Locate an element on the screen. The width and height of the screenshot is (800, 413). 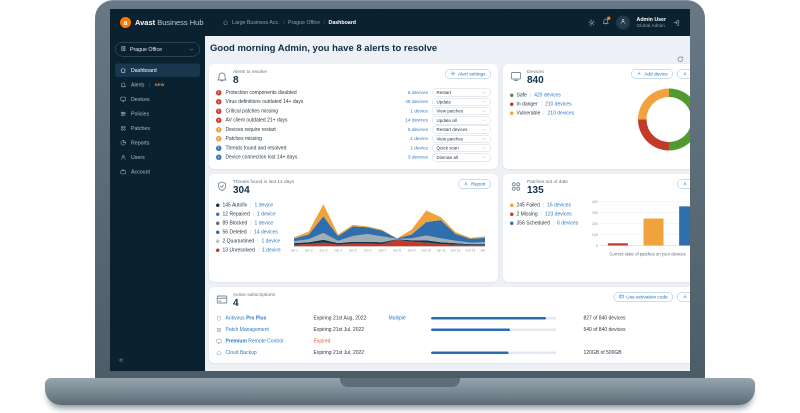
subscriptions-report-button: Report is located at coordinates (683, 297).